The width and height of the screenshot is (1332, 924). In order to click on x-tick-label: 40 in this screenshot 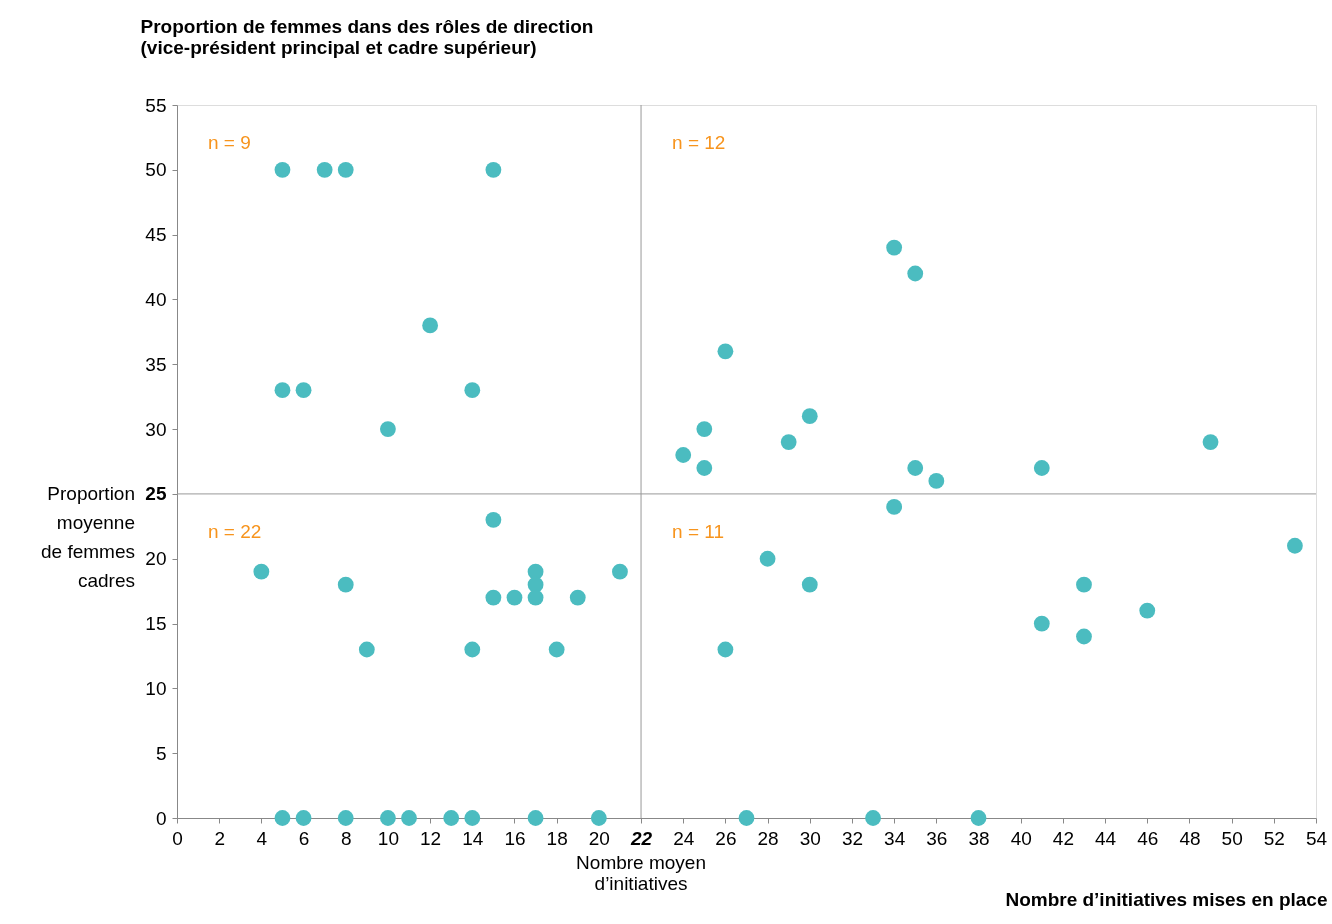, I will do `click(1021, 838)`.